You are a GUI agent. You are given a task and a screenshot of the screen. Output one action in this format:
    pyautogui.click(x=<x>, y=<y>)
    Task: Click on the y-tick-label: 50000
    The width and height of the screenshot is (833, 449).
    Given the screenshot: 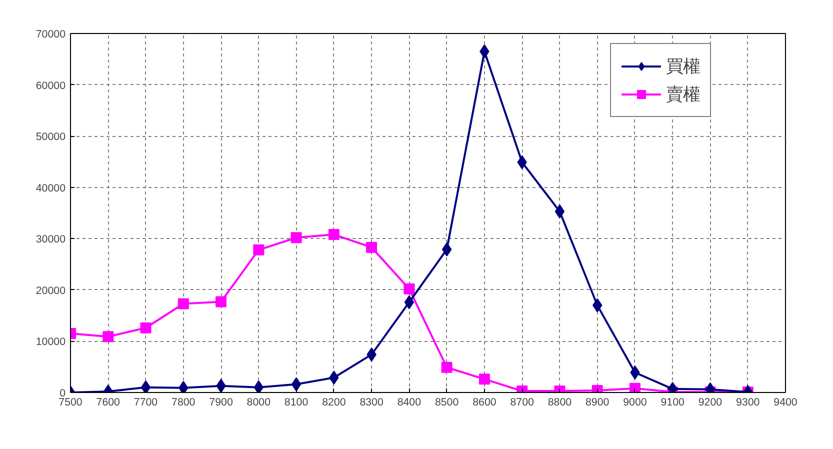 What is the action you would take?
    pyautogui.click(x=51, y=137)
    